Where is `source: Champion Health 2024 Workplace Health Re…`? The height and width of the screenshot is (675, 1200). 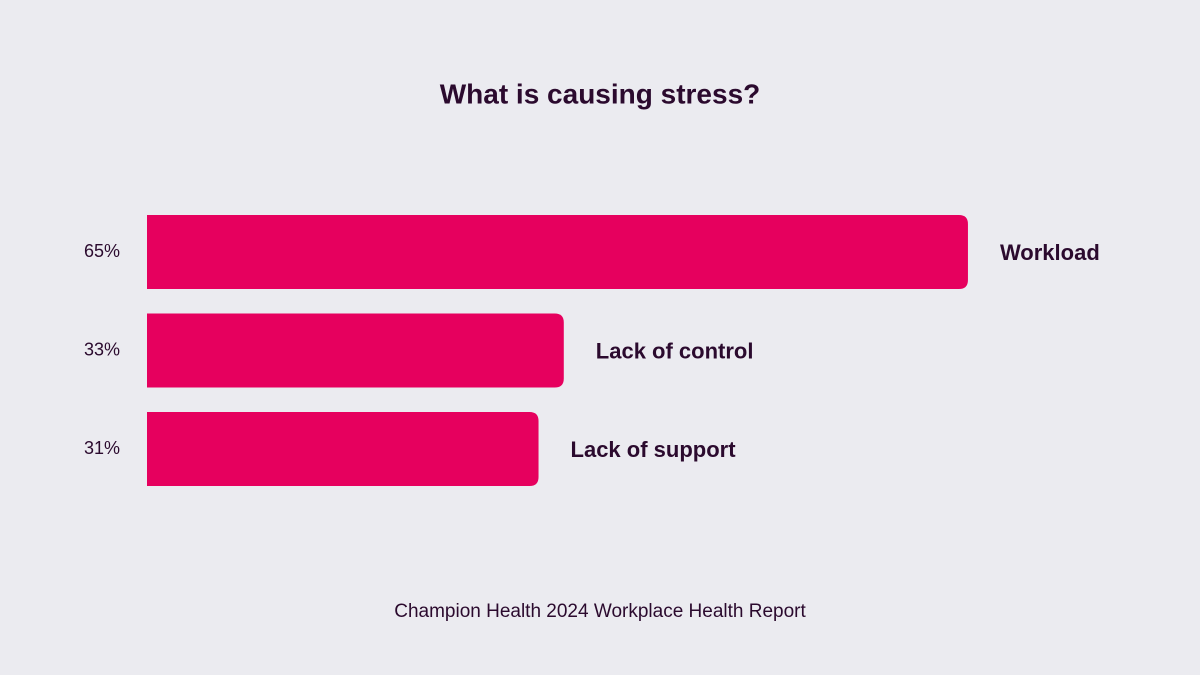
source: Champion Health 2024 Workplace Health Re… is located at coordinates (600, 611).